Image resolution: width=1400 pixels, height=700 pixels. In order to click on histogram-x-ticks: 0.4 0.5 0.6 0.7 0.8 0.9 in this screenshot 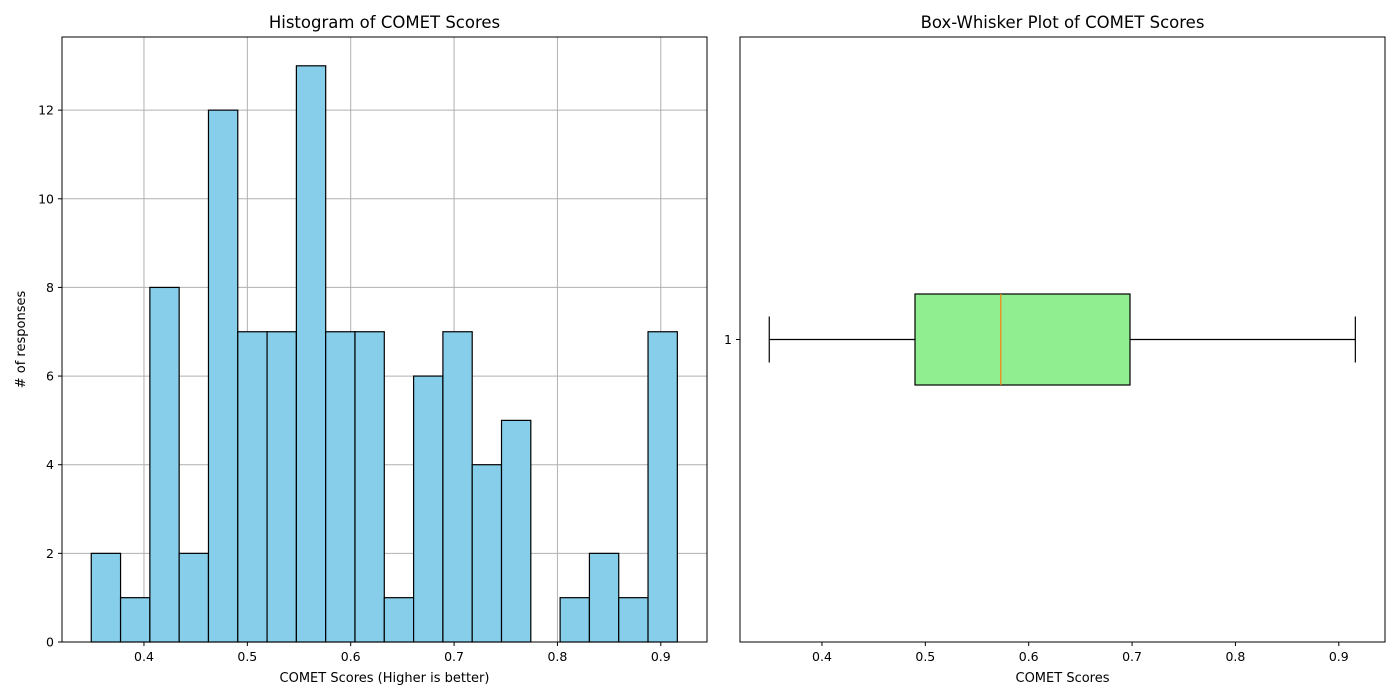, I will do `click(402, 653)`.